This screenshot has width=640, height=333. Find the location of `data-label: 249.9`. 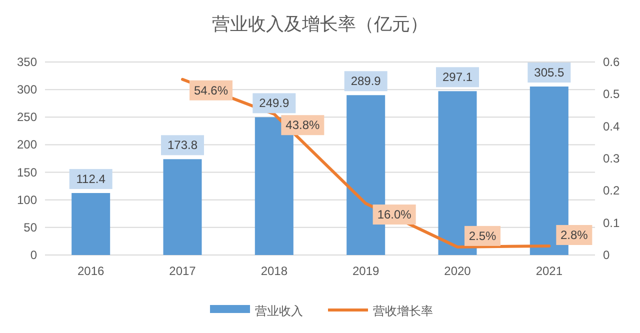

data-label: 249.9 is located at coordinates (274, 103).